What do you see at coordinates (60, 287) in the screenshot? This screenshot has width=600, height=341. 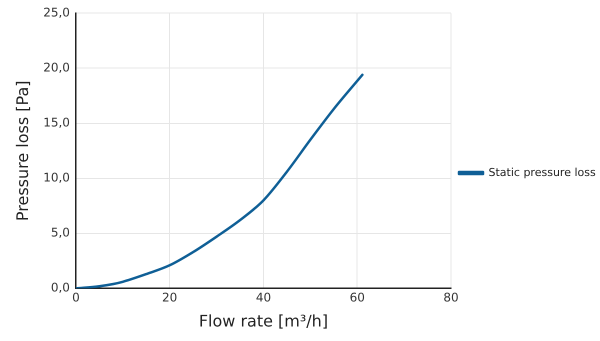 I see `y-tick-label: 0,0` at bounding box center [60, 287].